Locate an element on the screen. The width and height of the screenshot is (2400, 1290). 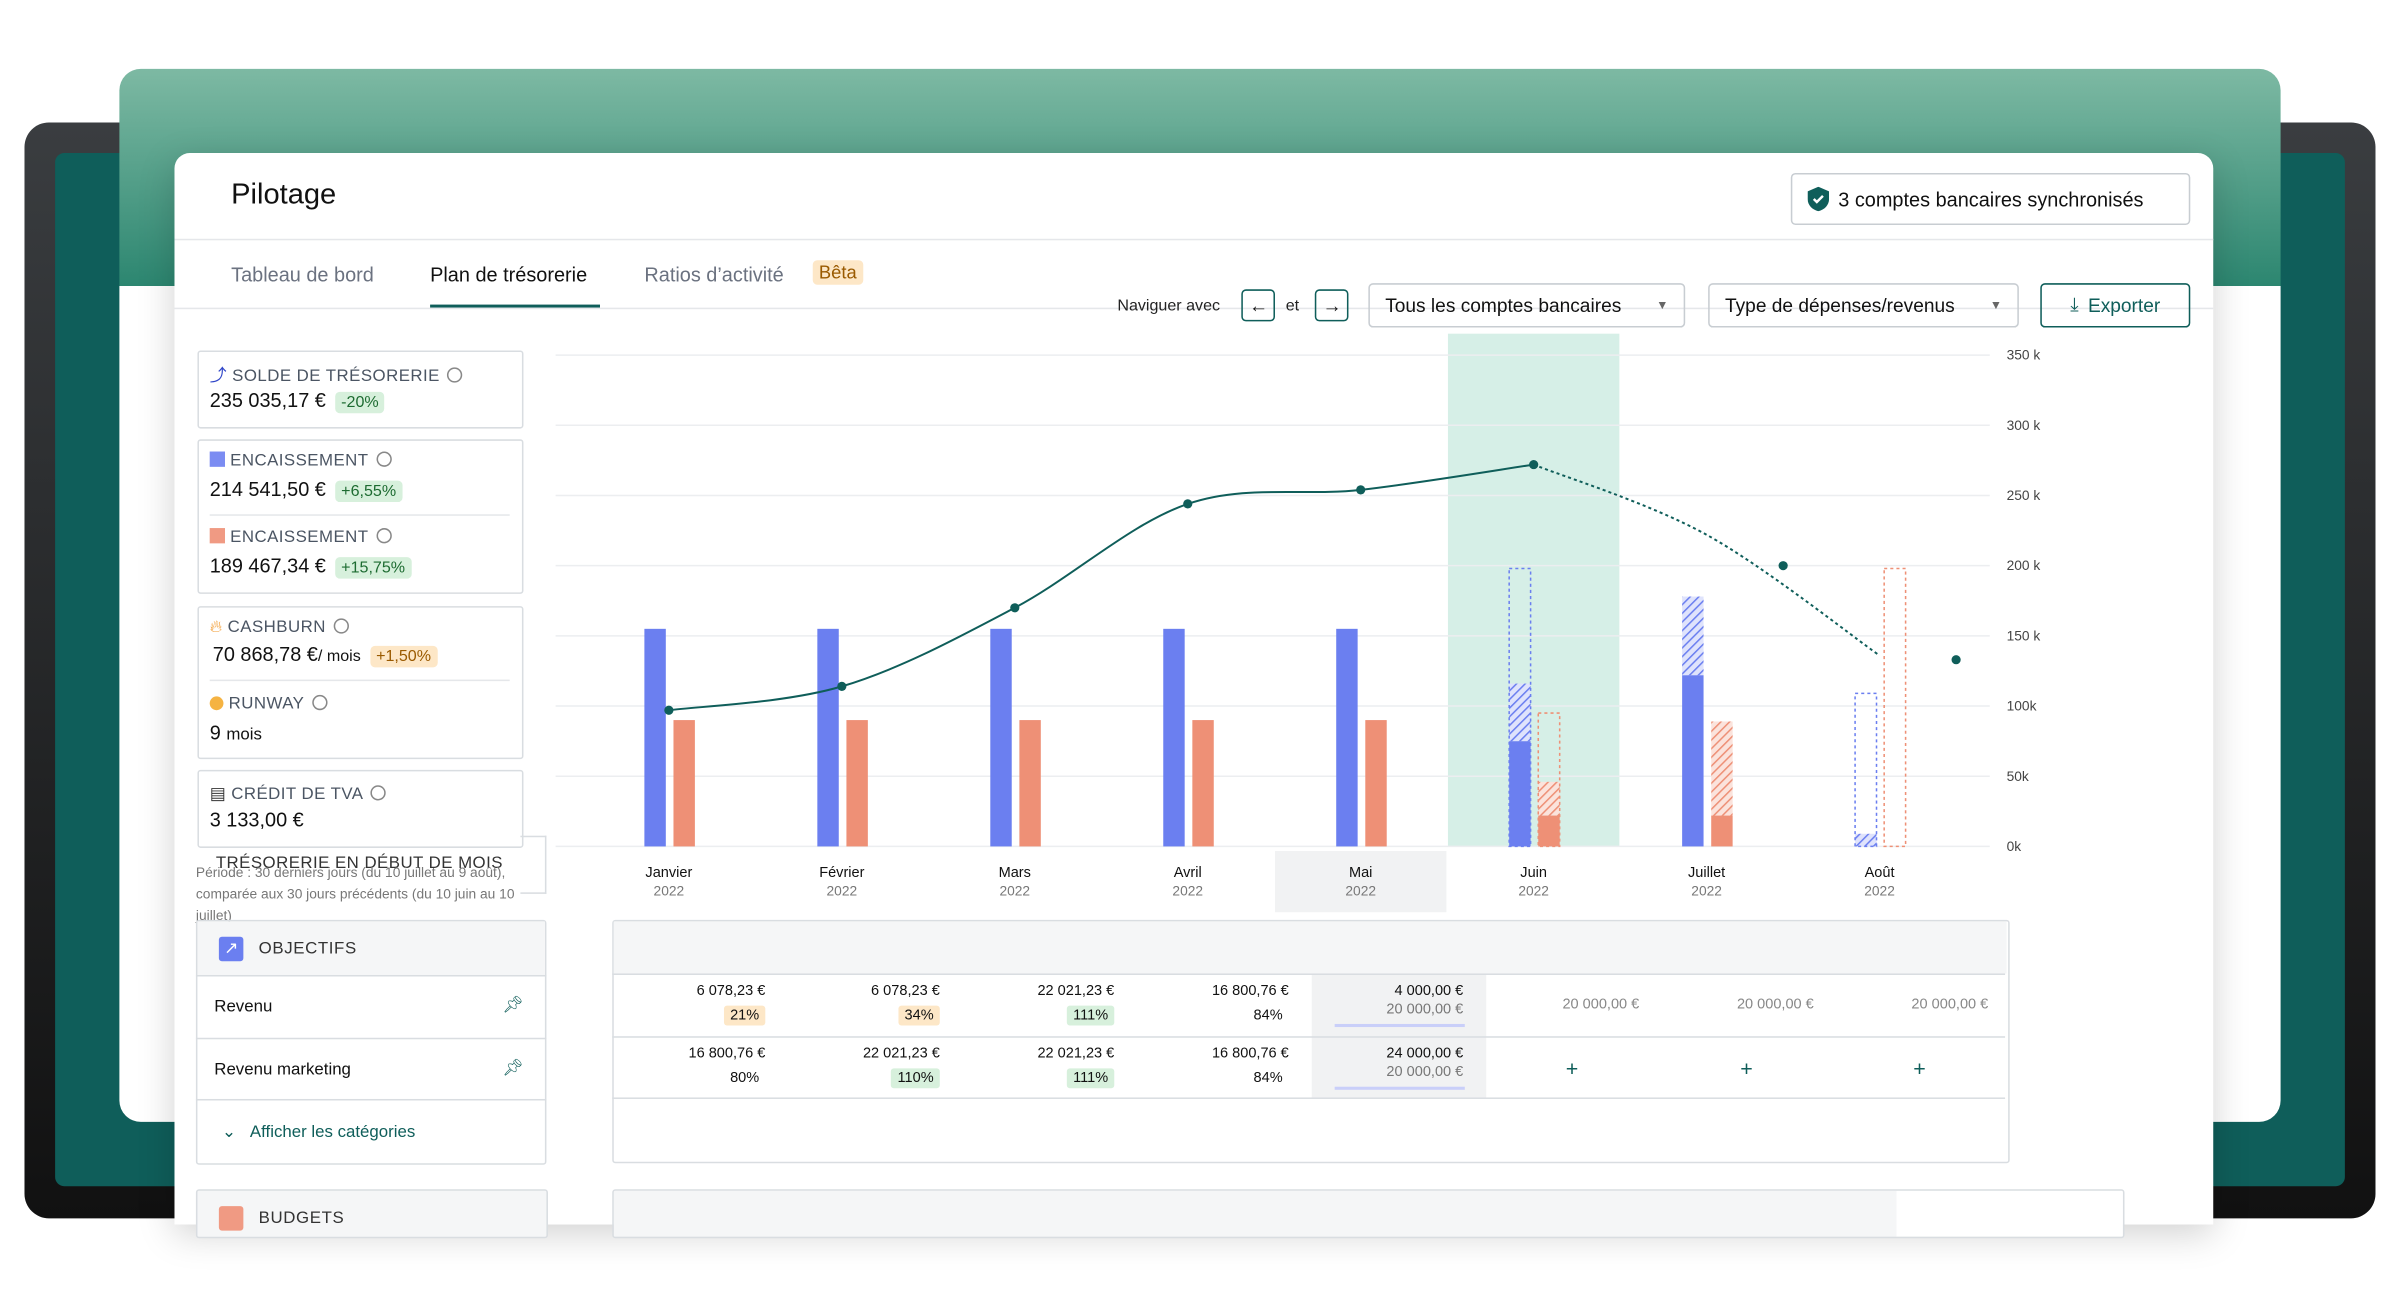
kpi-label-text: CASHBURN is located at coordinates (276, 627).